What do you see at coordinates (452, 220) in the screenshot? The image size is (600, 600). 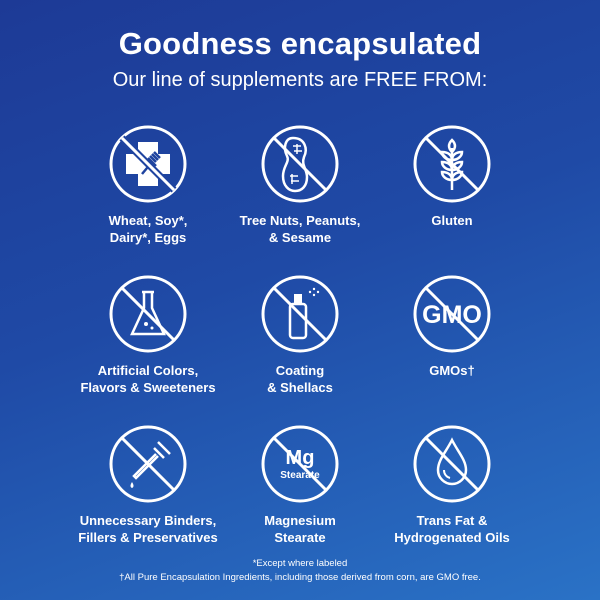 I see `item-label: Gluten` at bounding box center [452, 220].